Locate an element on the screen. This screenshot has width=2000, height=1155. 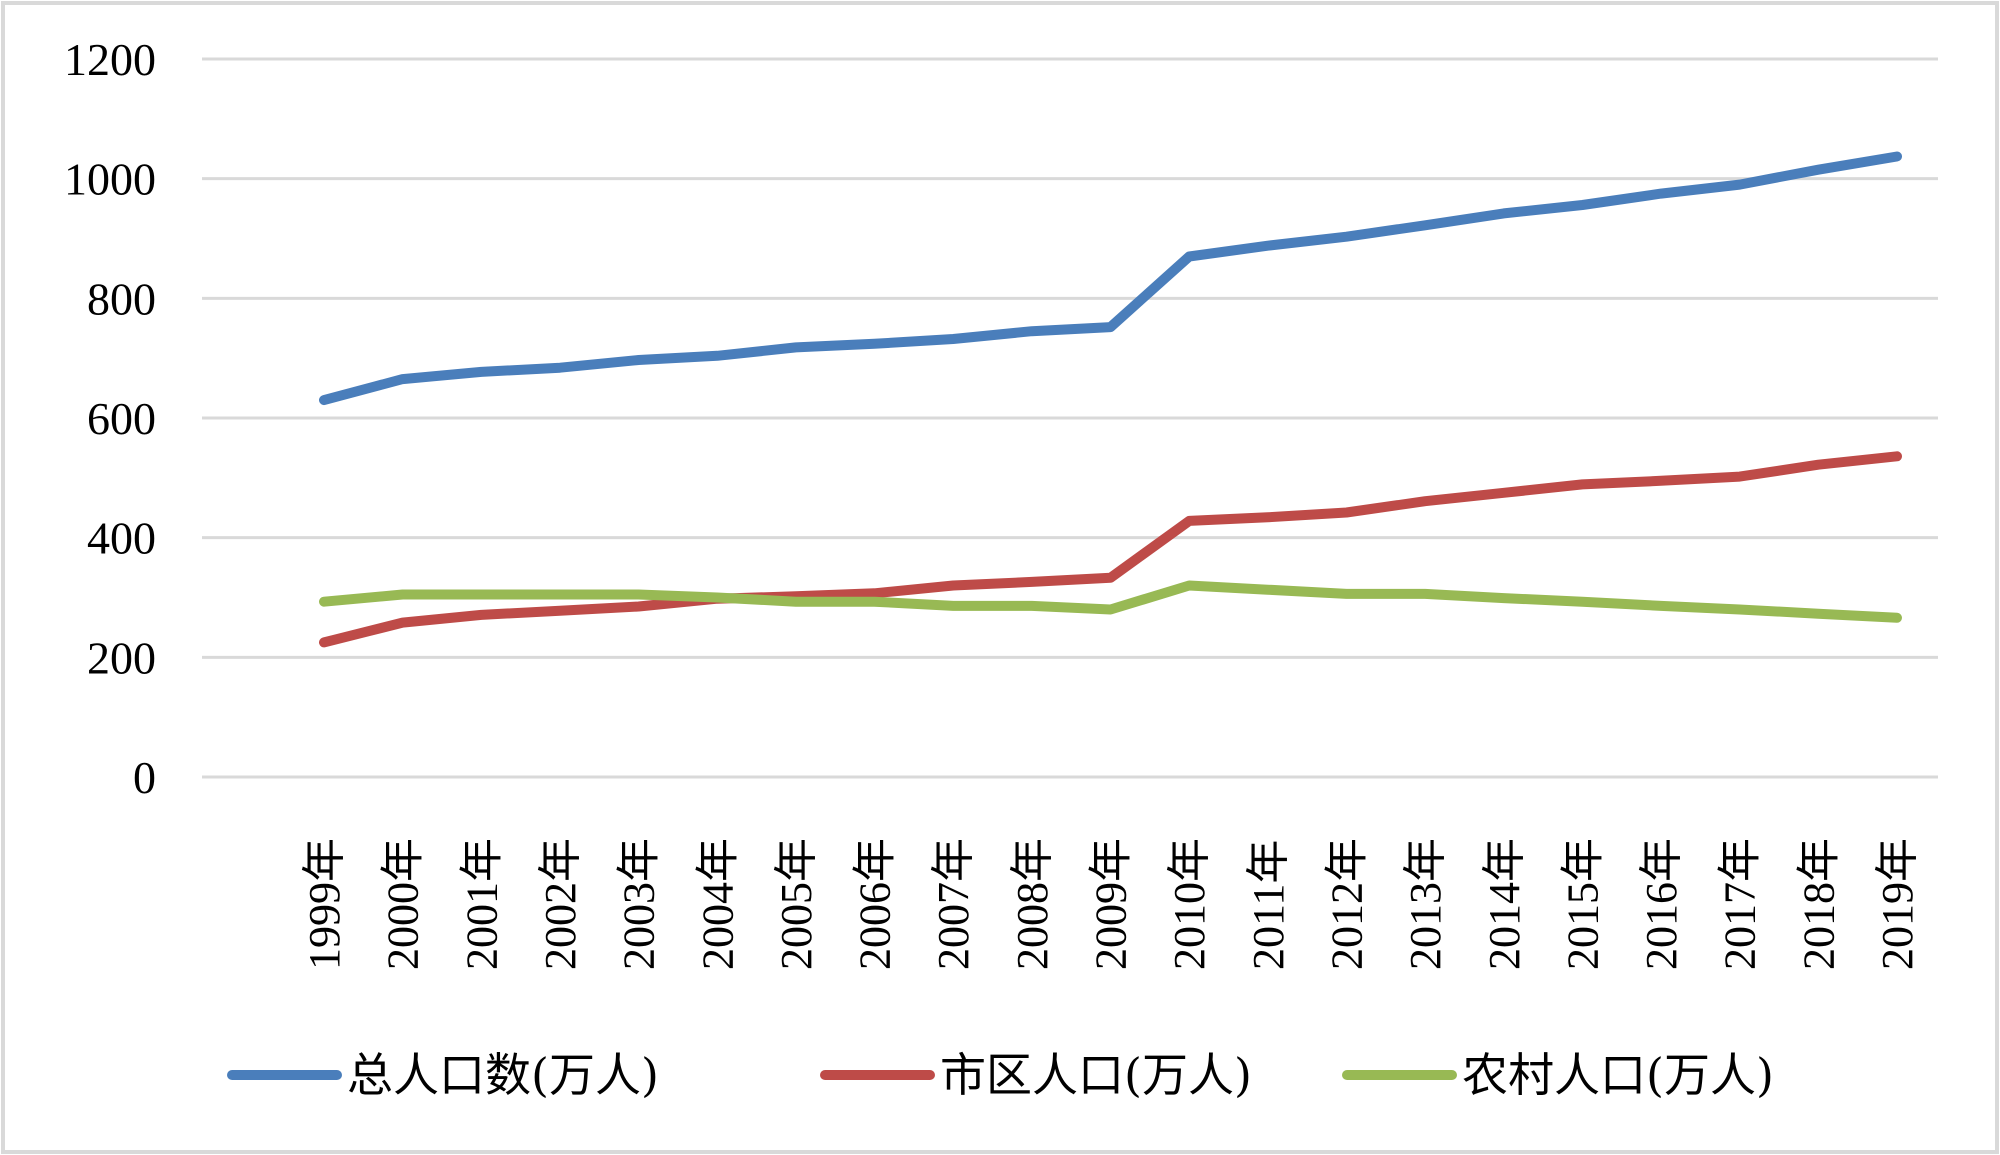
y-tick-label-600: 600 is located at coordinates (121, 418).